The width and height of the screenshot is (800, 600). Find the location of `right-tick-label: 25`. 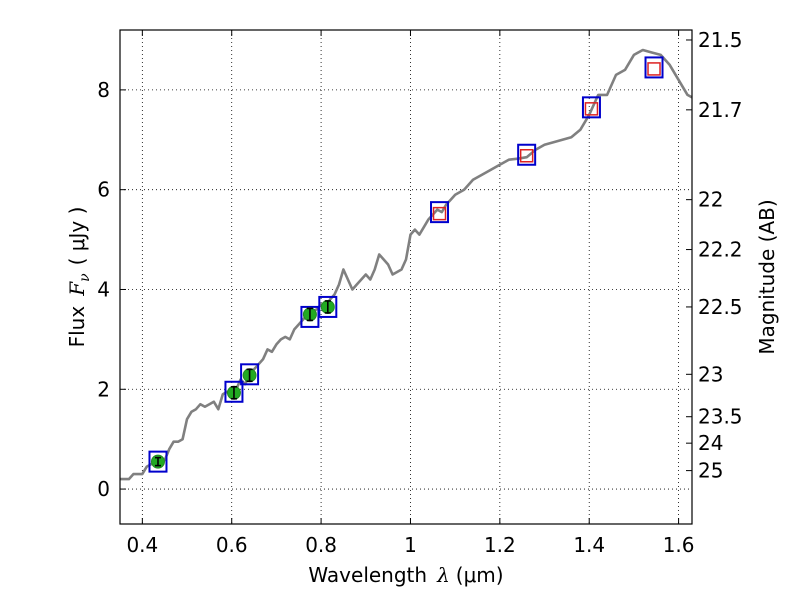

right-tick-label: 25 is located at coordinates (710, 471).